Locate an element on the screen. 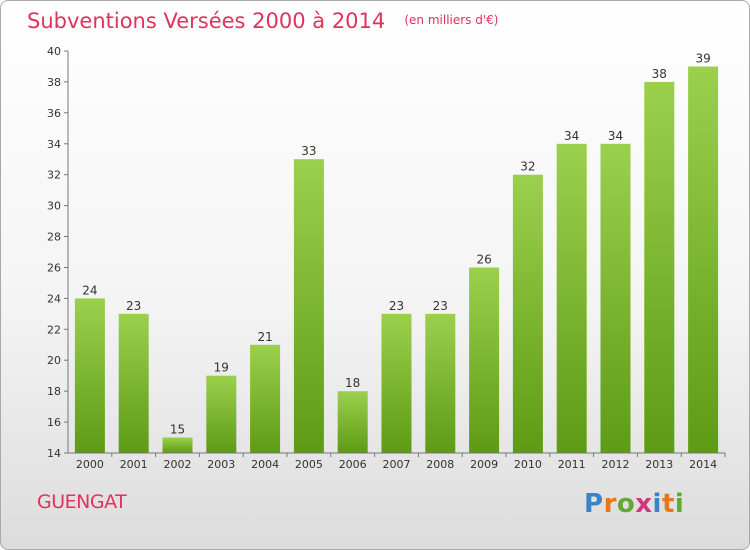 Image resolution: width=750 pixels, height=550 pixels. y-tick-label: 16 is located at coordinates (54, 422).